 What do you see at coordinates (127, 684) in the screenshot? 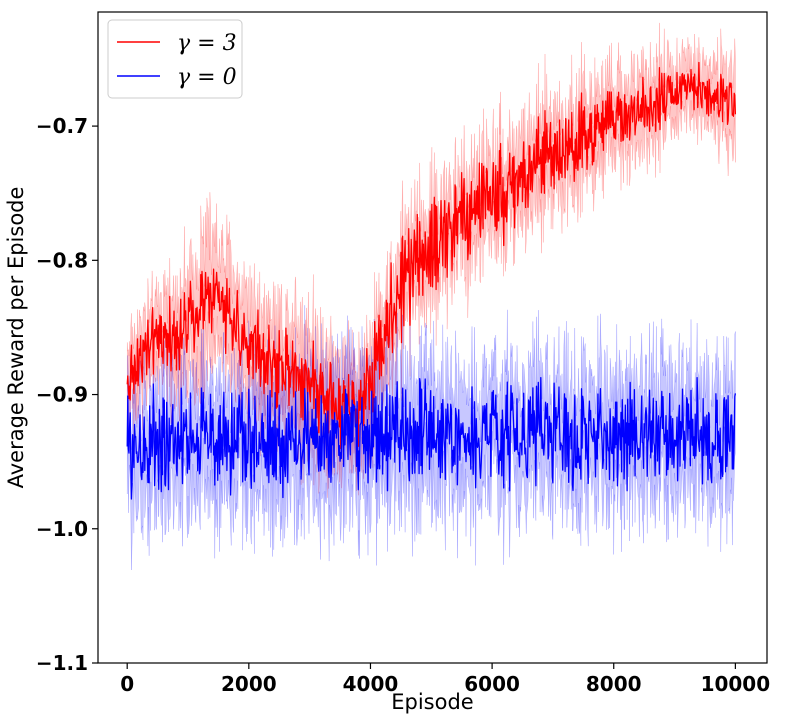
I see `x-tick-label: 0` at bounding box center [127, 684].